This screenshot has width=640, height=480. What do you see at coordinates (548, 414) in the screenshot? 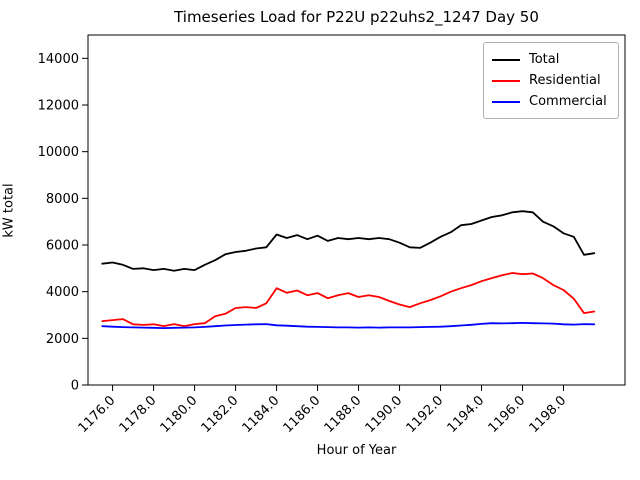
I see `x-tick-label: 1198.0` at bounding box center [548, 414].